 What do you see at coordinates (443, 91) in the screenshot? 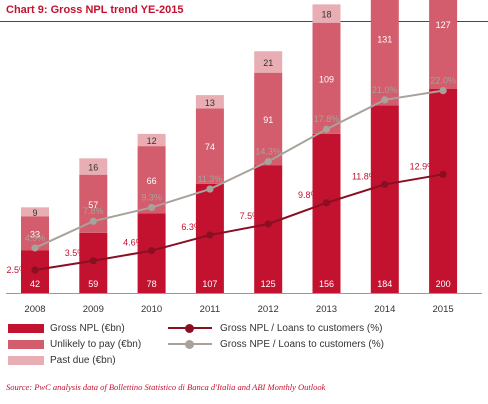
I see `point-npe-ratio-2015` at bounding box center [443, 91].